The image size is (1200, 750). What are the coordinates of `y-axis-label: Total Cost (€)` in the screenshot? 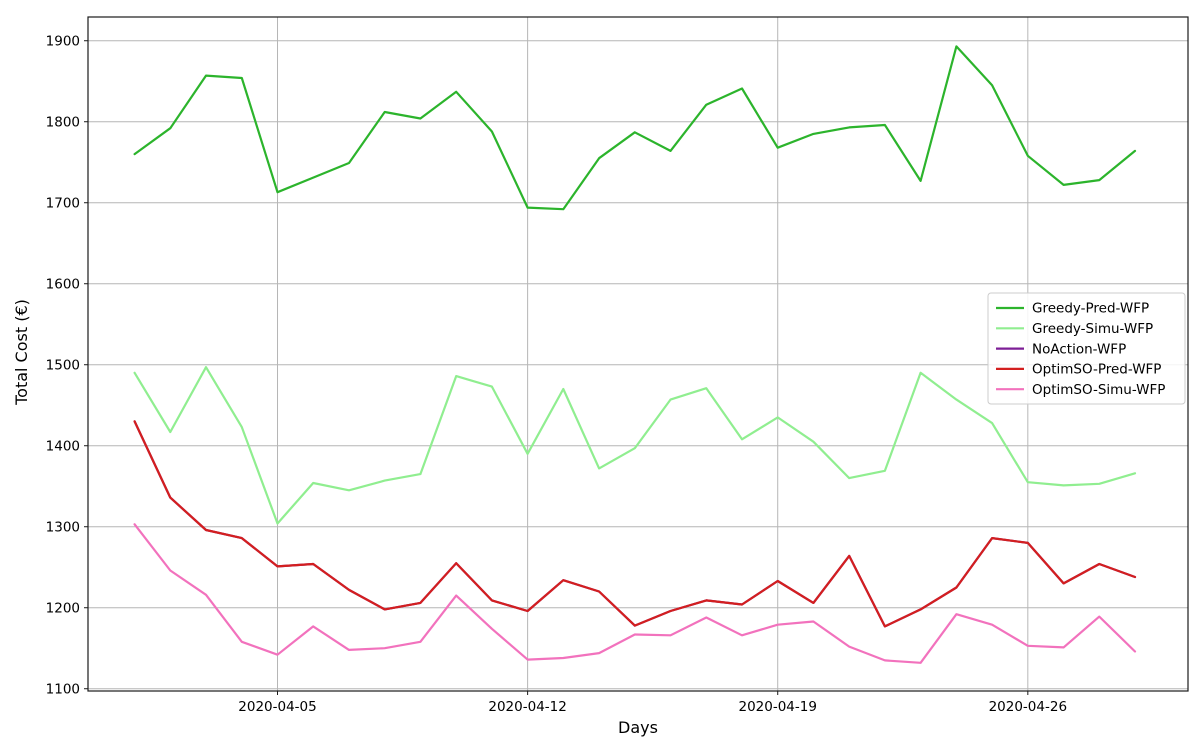 It's located at (21, 352).